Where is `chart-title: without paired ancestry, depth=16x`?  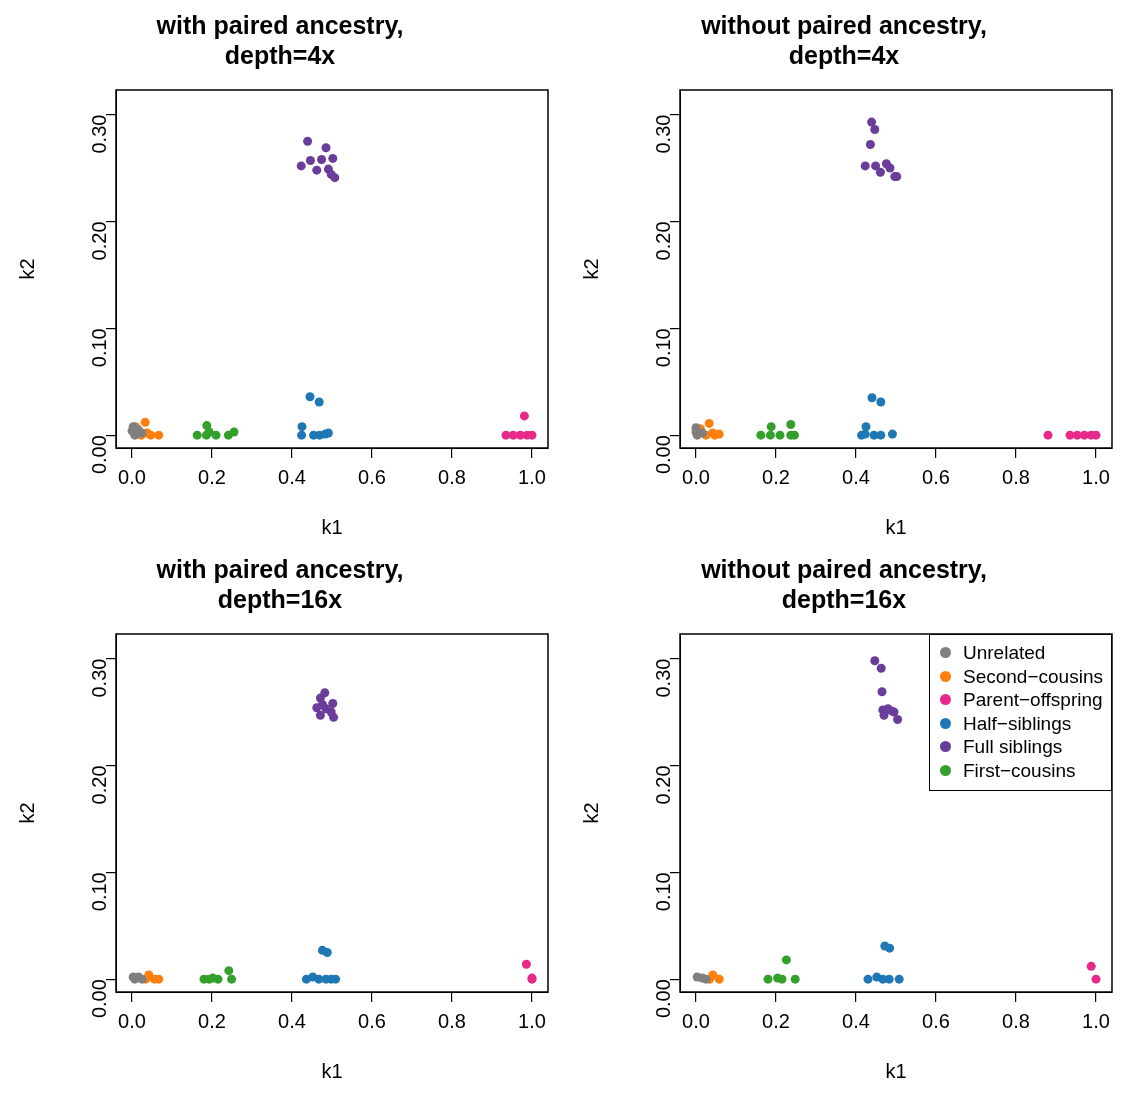 chart-title: without paired ancestry, depth=16x is located at coordinates (843, 583).